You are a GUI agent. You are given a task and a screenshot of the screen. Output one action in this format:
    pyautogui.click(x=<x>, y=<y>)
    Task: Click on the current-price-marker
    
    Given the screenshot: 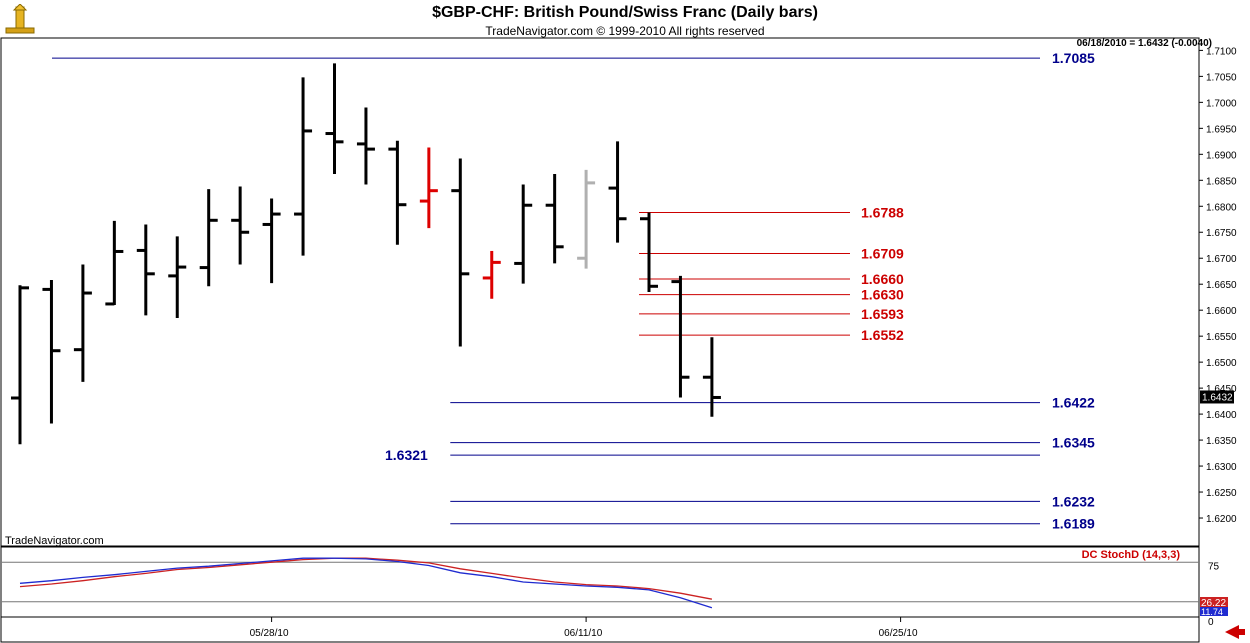 What is the action you would take?
    pyautogui.click(x=1217, y=397)
    